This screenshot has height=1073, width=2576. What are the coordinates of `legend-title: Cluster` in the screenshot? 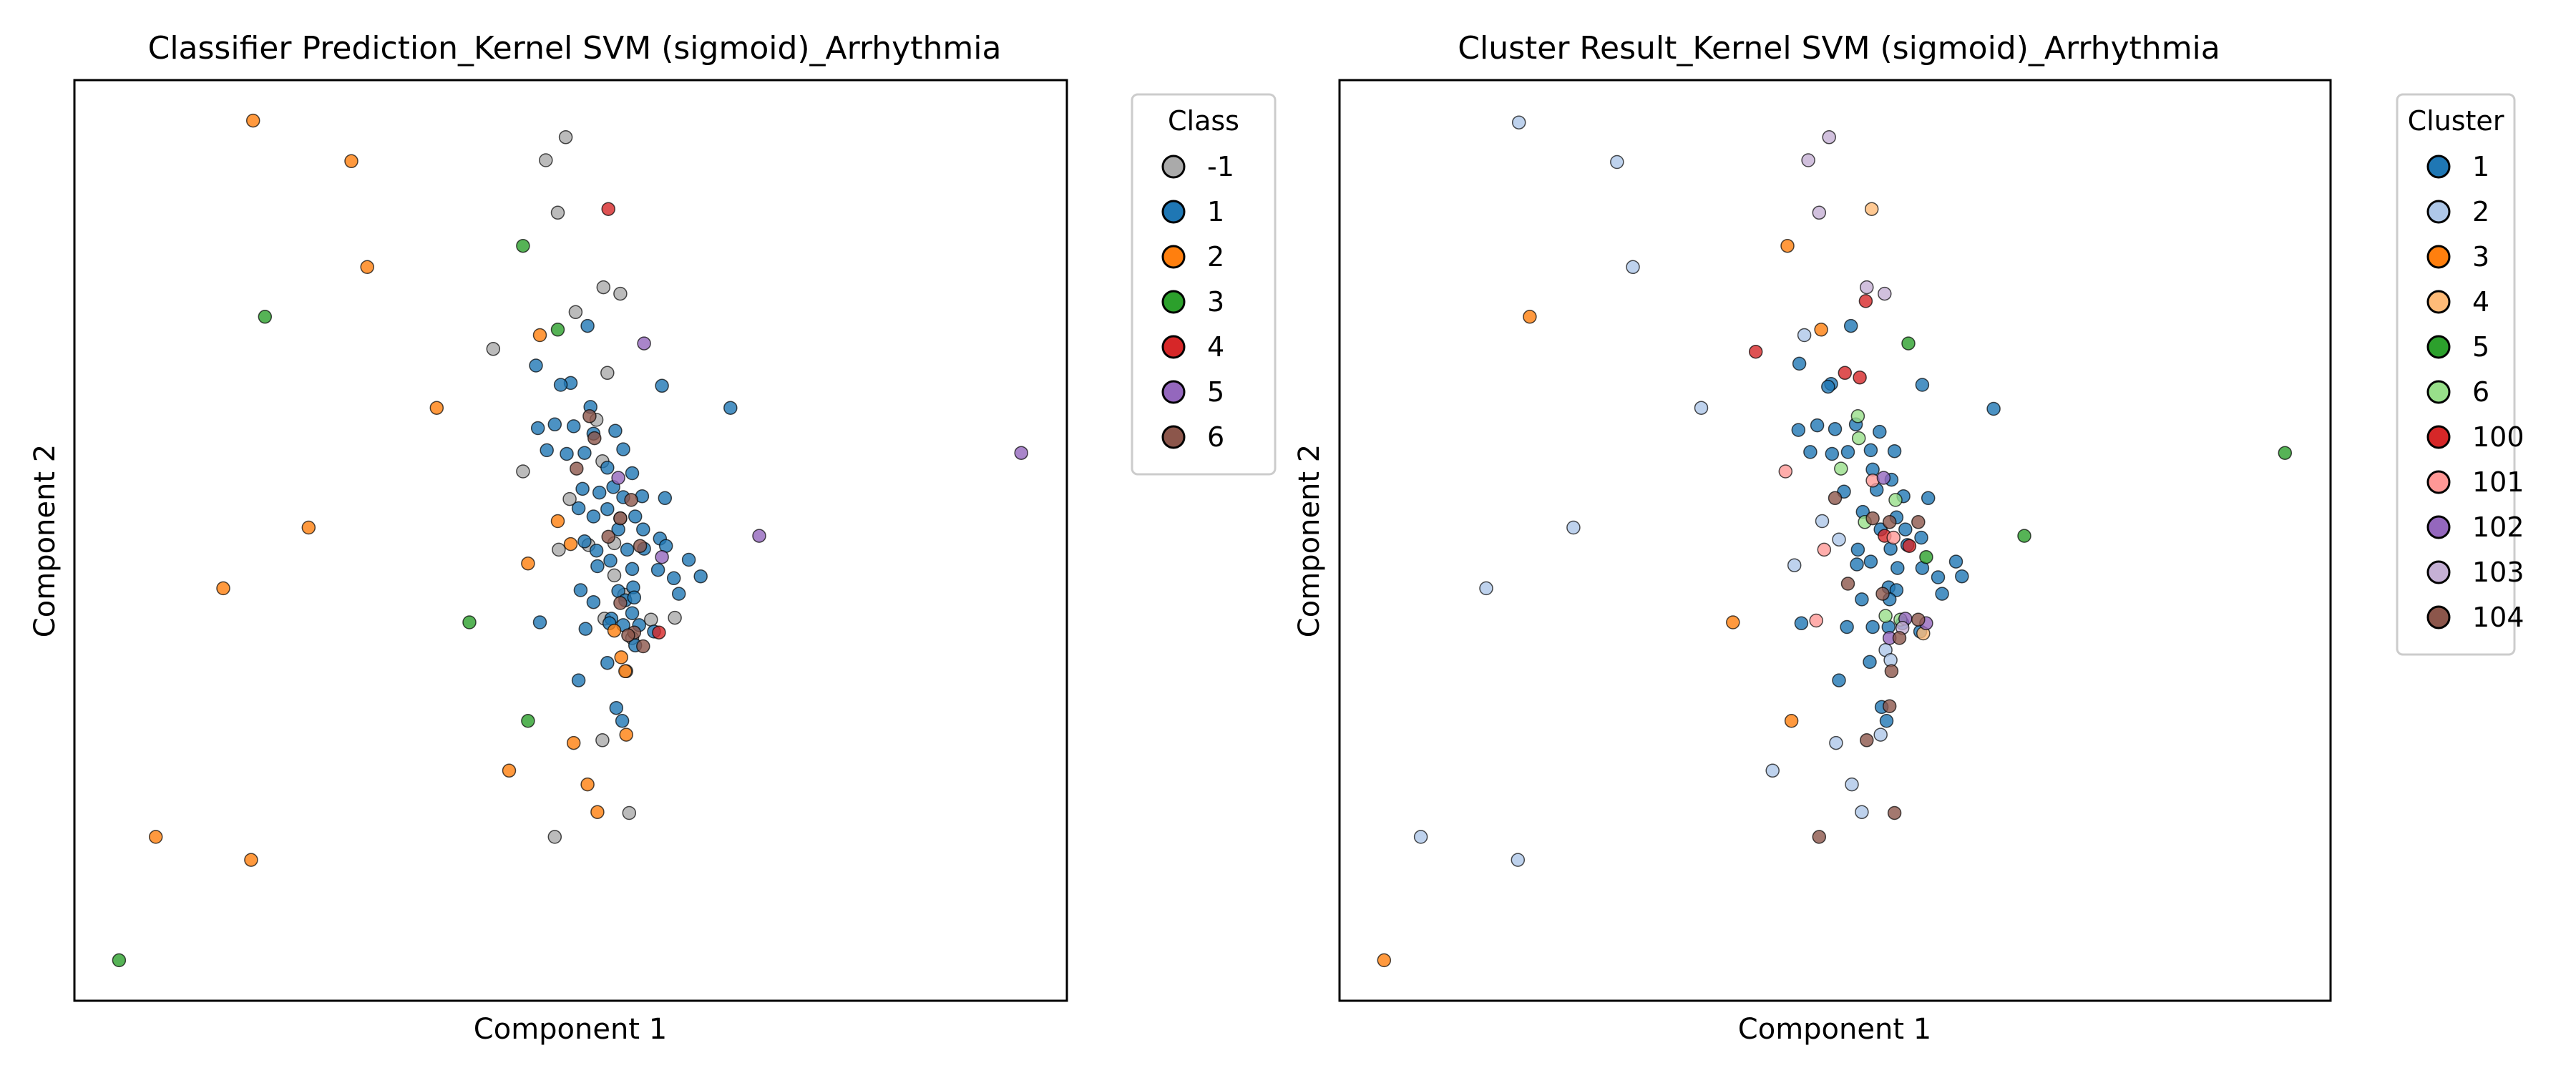 It's located at (2456, 121).